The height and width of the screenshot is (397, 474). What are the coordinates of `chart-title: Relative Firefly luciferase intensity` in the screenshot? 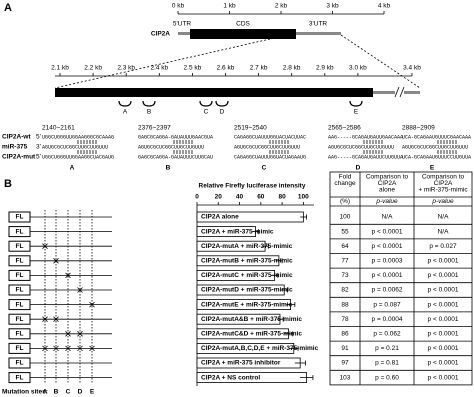 It's located at (252, 186).